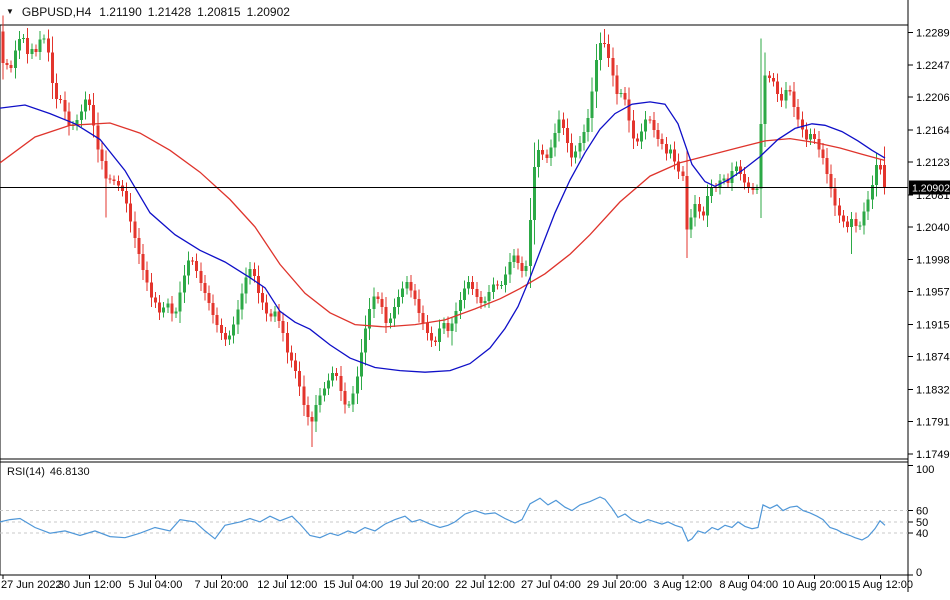 The width and height of the screenshot is (950, 600). I want to click on current-price-badge: 1.20902, so click(929, 187).